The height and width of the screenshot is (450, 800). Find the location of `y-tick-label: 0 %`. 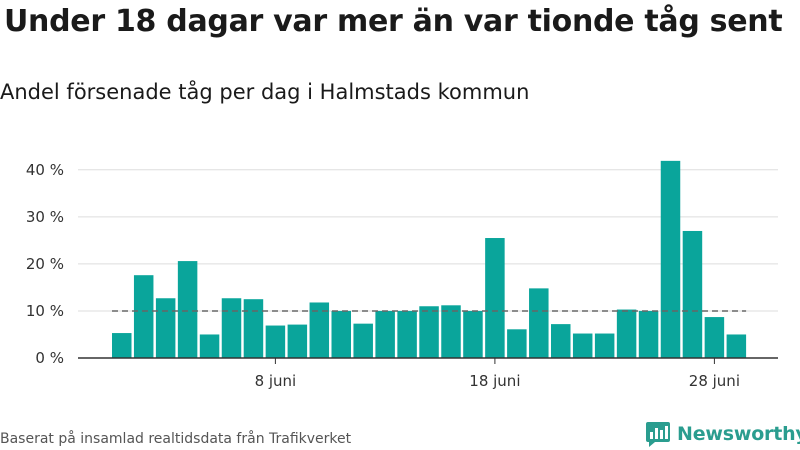

y-tick-label: 0 % is located at coordinates (49, 358).